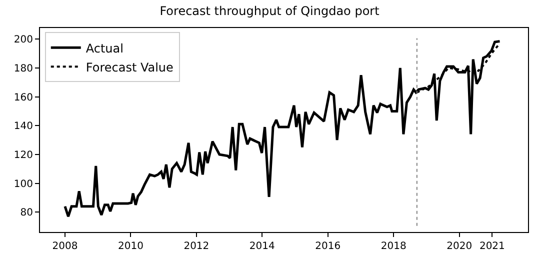 The height and width of the screenshot is (262, 539). I want to click on x-tick-label: 2008, so click(65, 246).